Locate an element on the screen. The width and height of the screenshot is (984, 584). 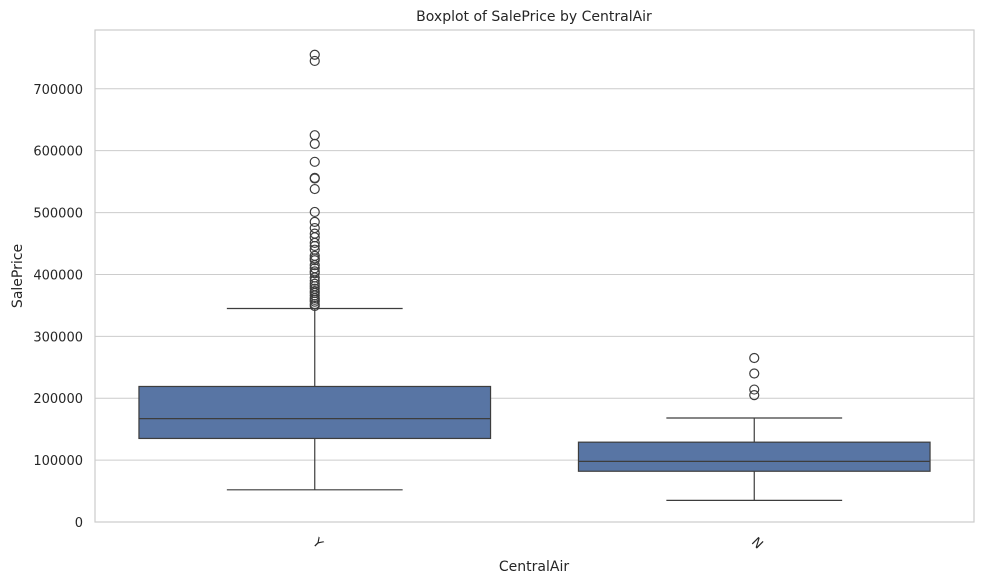
x-axis-label: CentralAir is located at coordinates (534, 567).